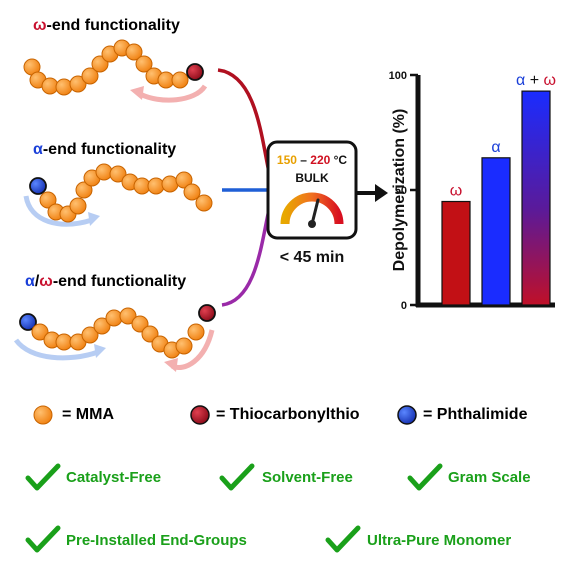 The image size is (587, 581). What do you see at coordinates (315, 212) in the screenshot?
I see `dial-needle-icon` at bounding box center [315, 212].